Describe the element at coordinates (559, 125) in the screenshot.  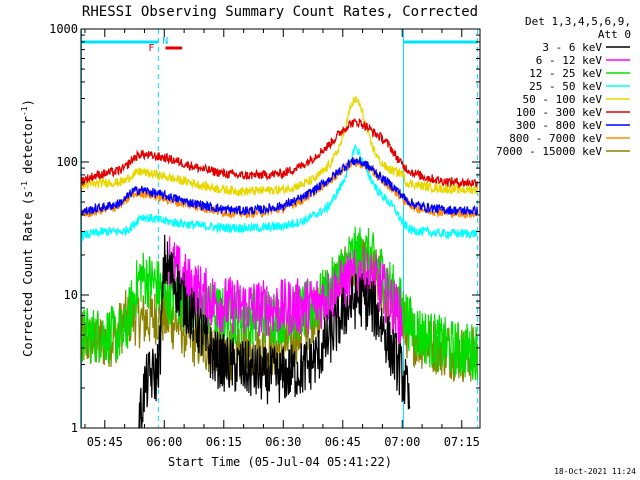
I see `legend-entry-label-6: 300 - 800 keV` at that location.